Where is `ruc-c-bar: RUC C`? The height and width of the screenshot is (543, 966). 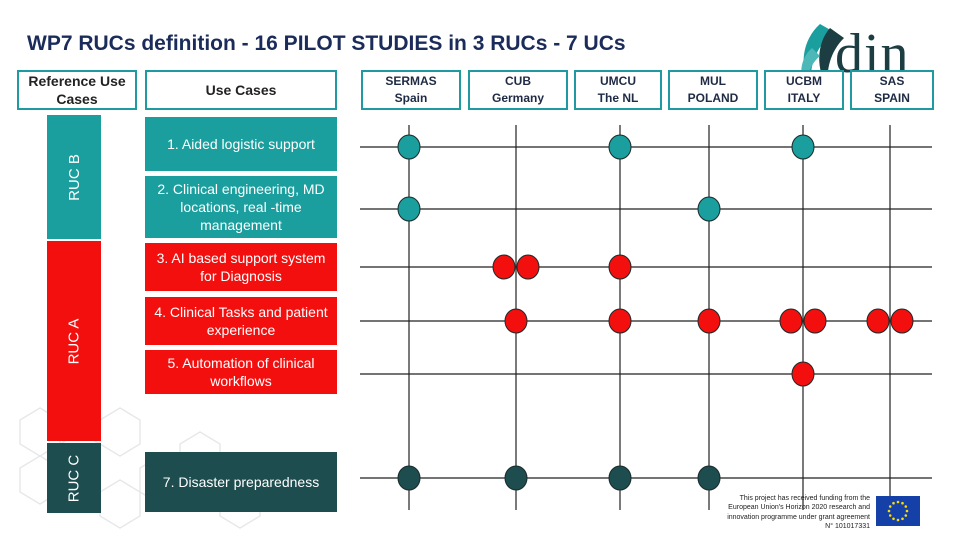
ruc-c-bar: RUC C is located at coordinates (74, 478).